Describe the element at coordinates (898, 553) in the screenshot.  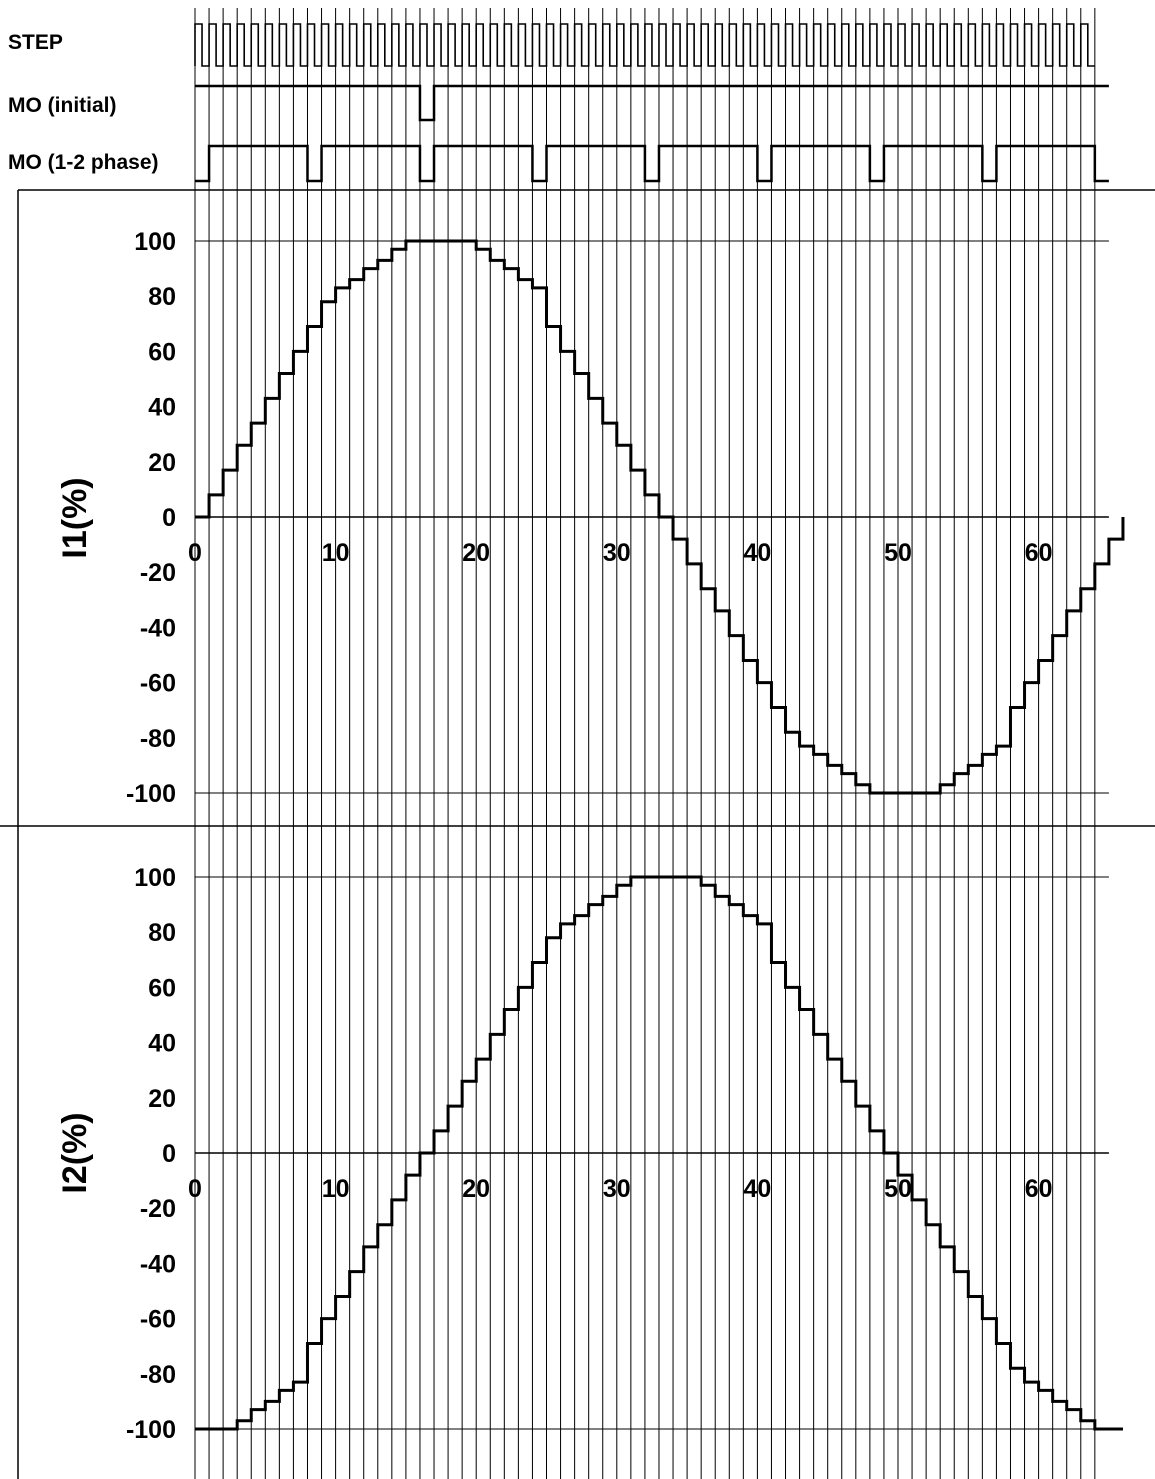
I see `i1-x-tick-label: 50` at that location.